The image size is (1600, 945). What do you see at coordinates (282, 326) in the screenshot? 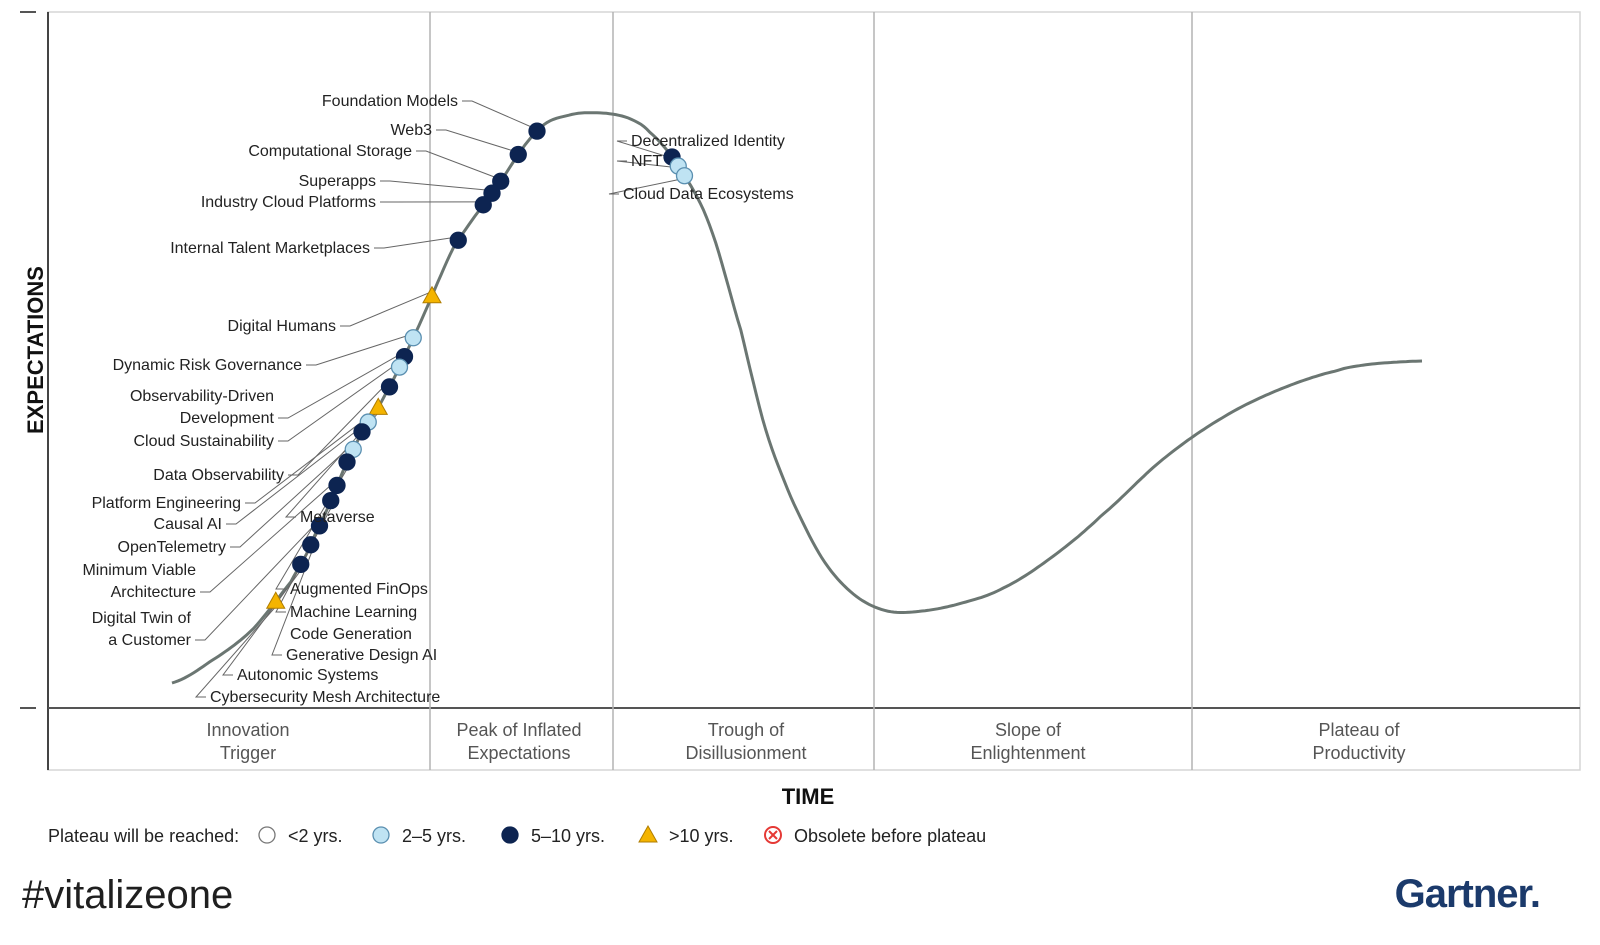
I see `technology-label: Digital Humans` at bounding box center [282, 326].